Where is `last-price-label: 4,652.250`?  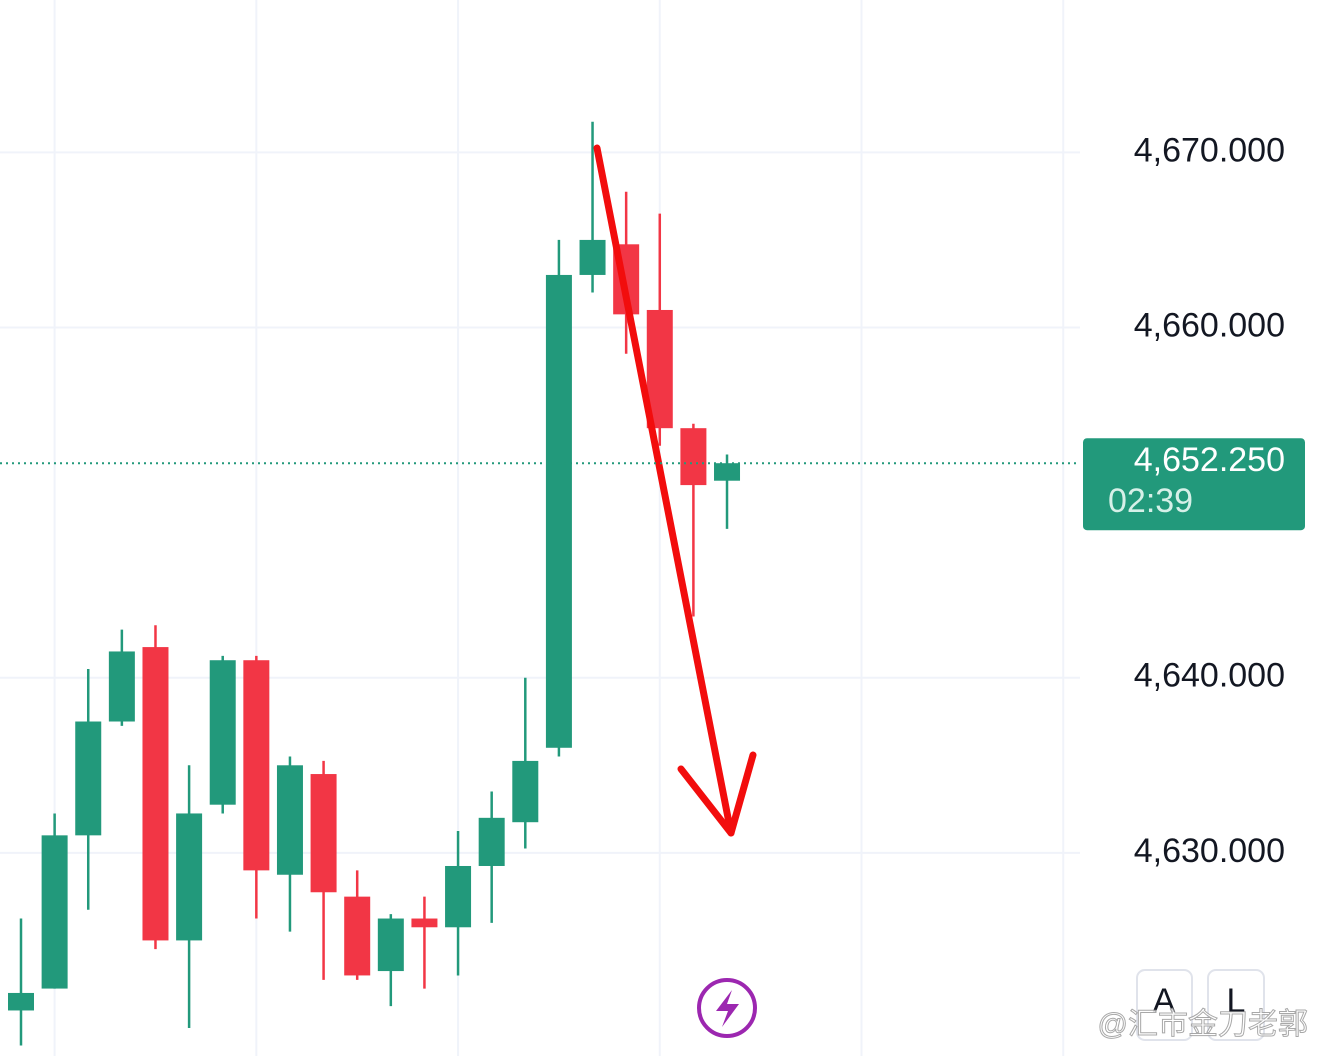 last-price-label: 4,652.250 is located at coordinates (1209, 460).